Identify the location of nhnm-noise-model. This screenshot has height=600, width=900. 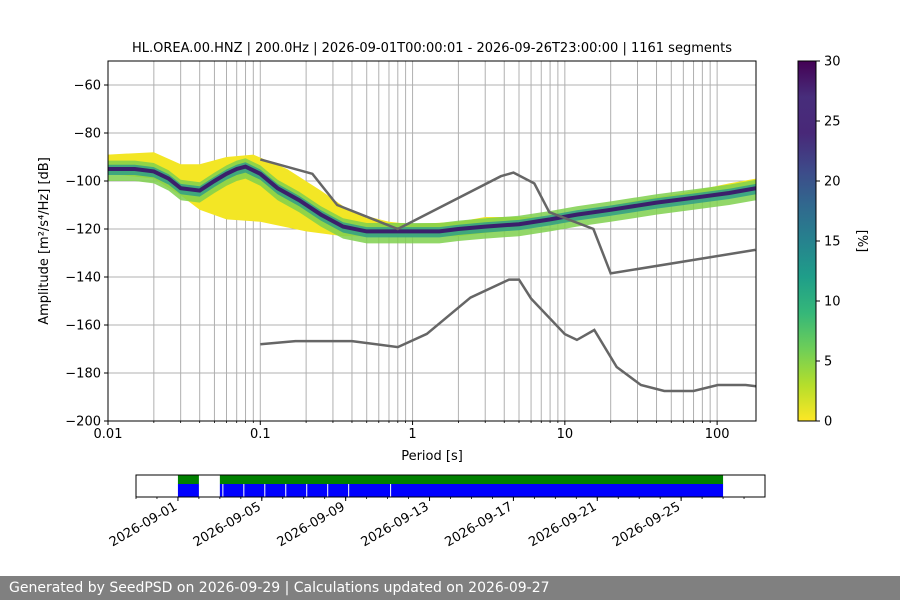
(507, 216).